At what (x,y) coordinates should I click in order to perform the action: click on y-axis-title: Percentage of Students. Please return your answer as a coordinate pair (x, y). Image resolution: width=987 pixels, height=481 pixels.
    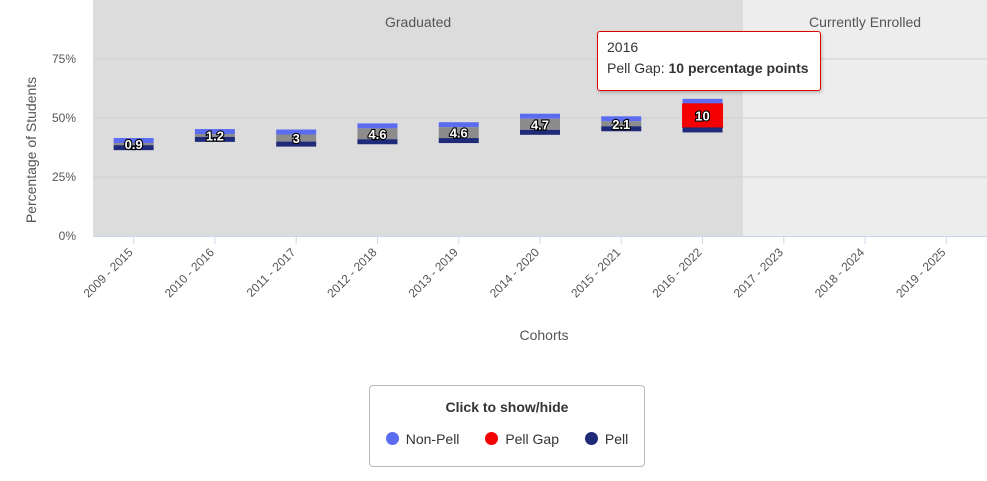
    Looking at the image, I should click on (31, 150).